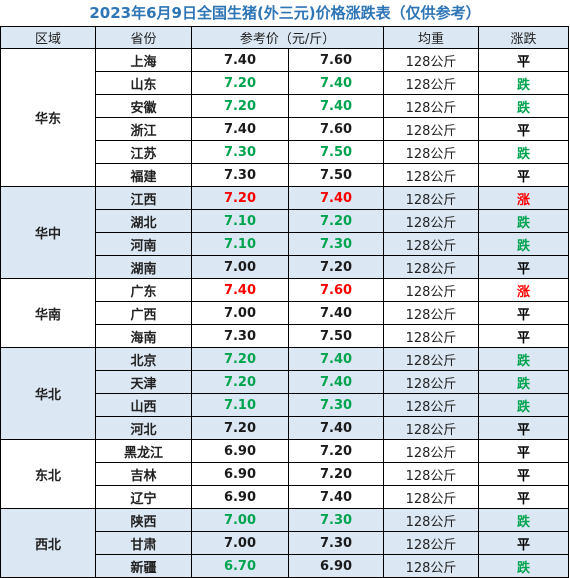 Image resolution: width=570 pixels, height=578 pixels. I want to click on table-row: 湖北 7.10 7.20 128公斤跌, so click(285, 221).